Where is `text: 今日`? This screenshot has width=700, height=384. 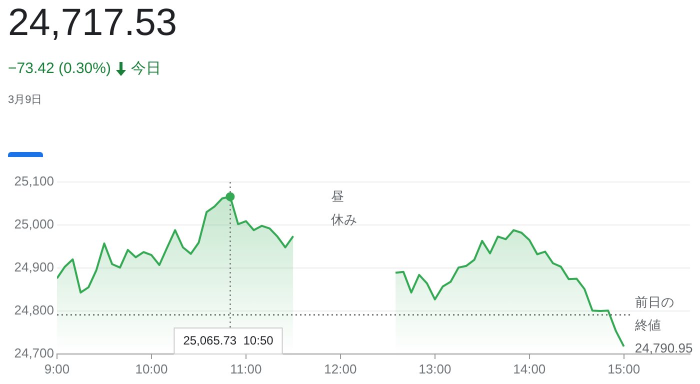 text: 今日 is located at coordinates (146, 68).